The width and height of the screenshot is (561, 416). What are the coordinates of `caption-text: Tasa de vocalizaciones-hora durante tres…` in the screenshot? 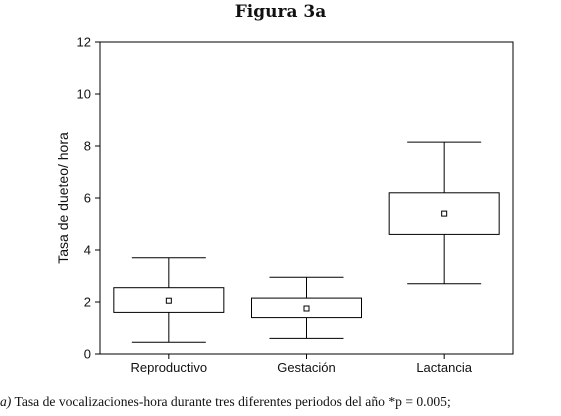 It's located at (232, 401).